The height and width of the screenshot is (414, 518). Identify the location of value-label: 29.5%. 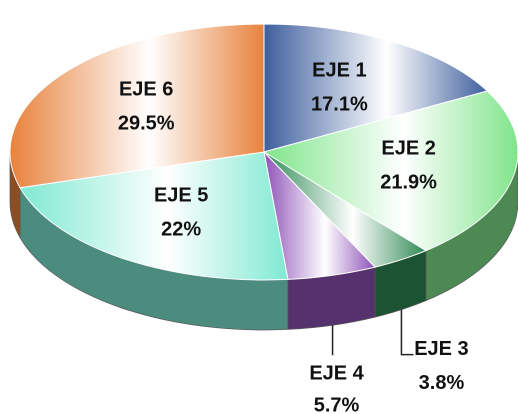
(146, 124).